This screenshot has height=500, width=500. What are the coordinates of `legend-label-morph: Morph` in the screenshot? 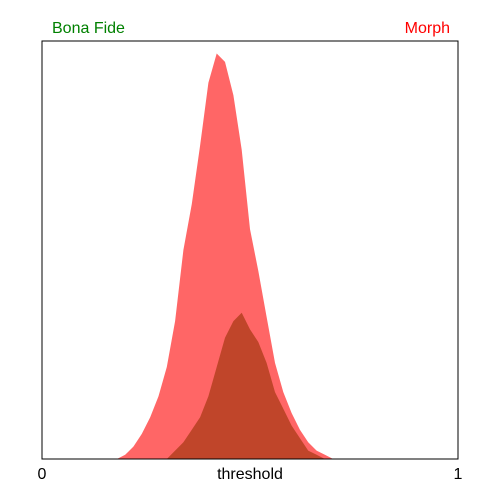 It's located at (427, 28).